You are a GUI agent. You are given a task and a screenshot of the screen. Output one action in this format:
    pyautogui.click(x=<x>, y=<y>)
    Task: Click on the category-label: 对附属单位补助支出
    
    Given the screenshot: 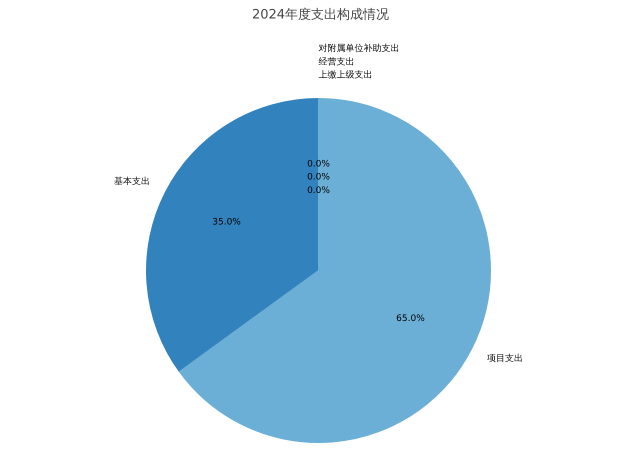 What is the action you would take?
    pyautogui.click(x=359, y=49)
    